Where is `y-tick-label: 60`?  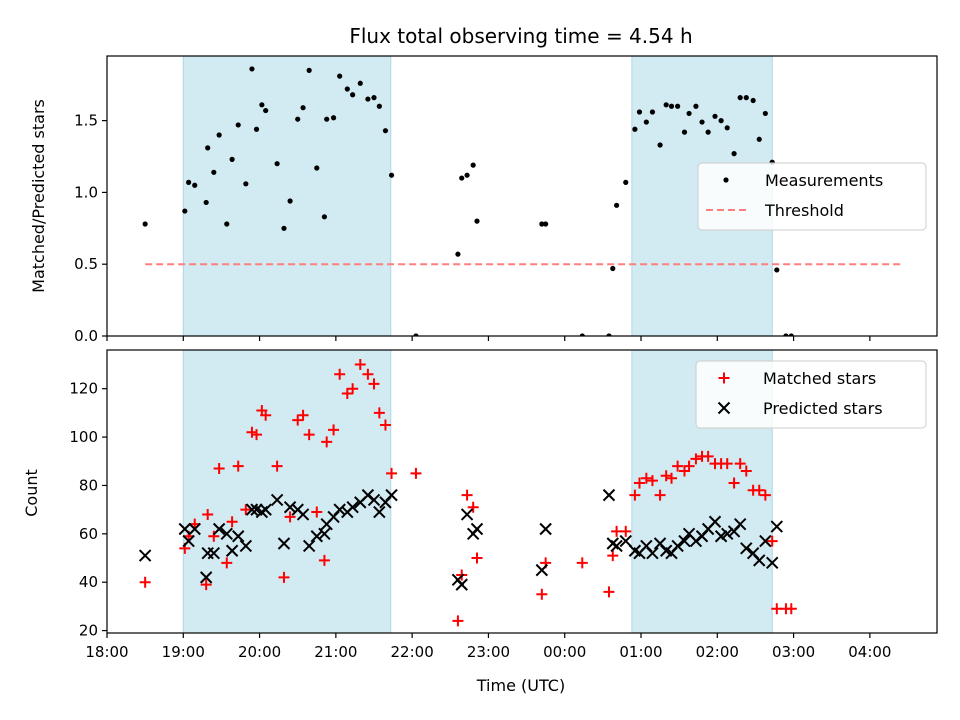
y-tick-label: 60 is located at coordinates (88, 534).